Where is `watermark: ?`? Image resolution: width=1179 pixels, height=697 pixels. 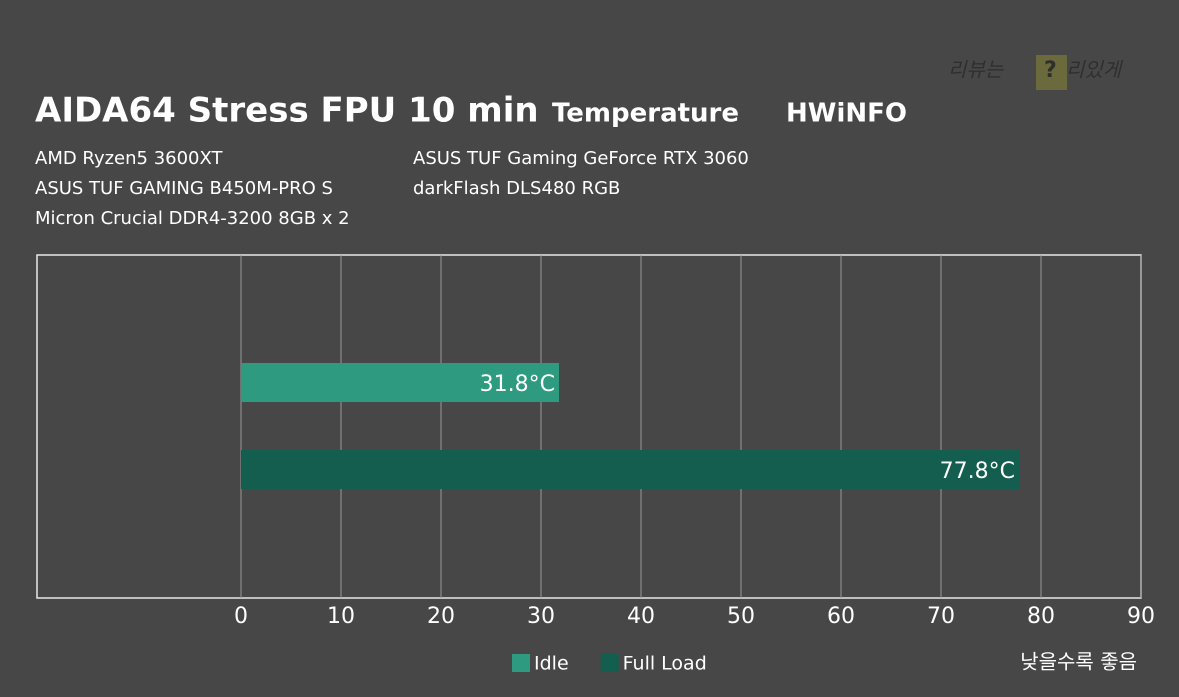
watermark: ? is located at coordinates (1050, 70).